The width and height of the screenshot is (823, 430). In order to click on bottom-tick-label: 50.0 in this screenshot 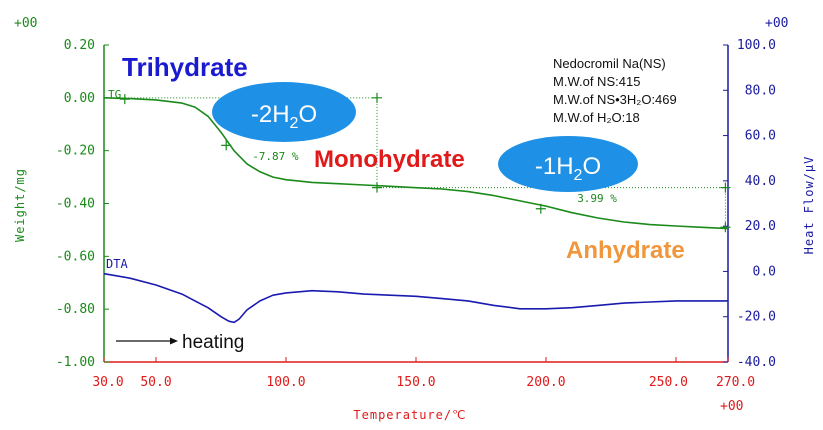, I will do `click(155, 382)`.